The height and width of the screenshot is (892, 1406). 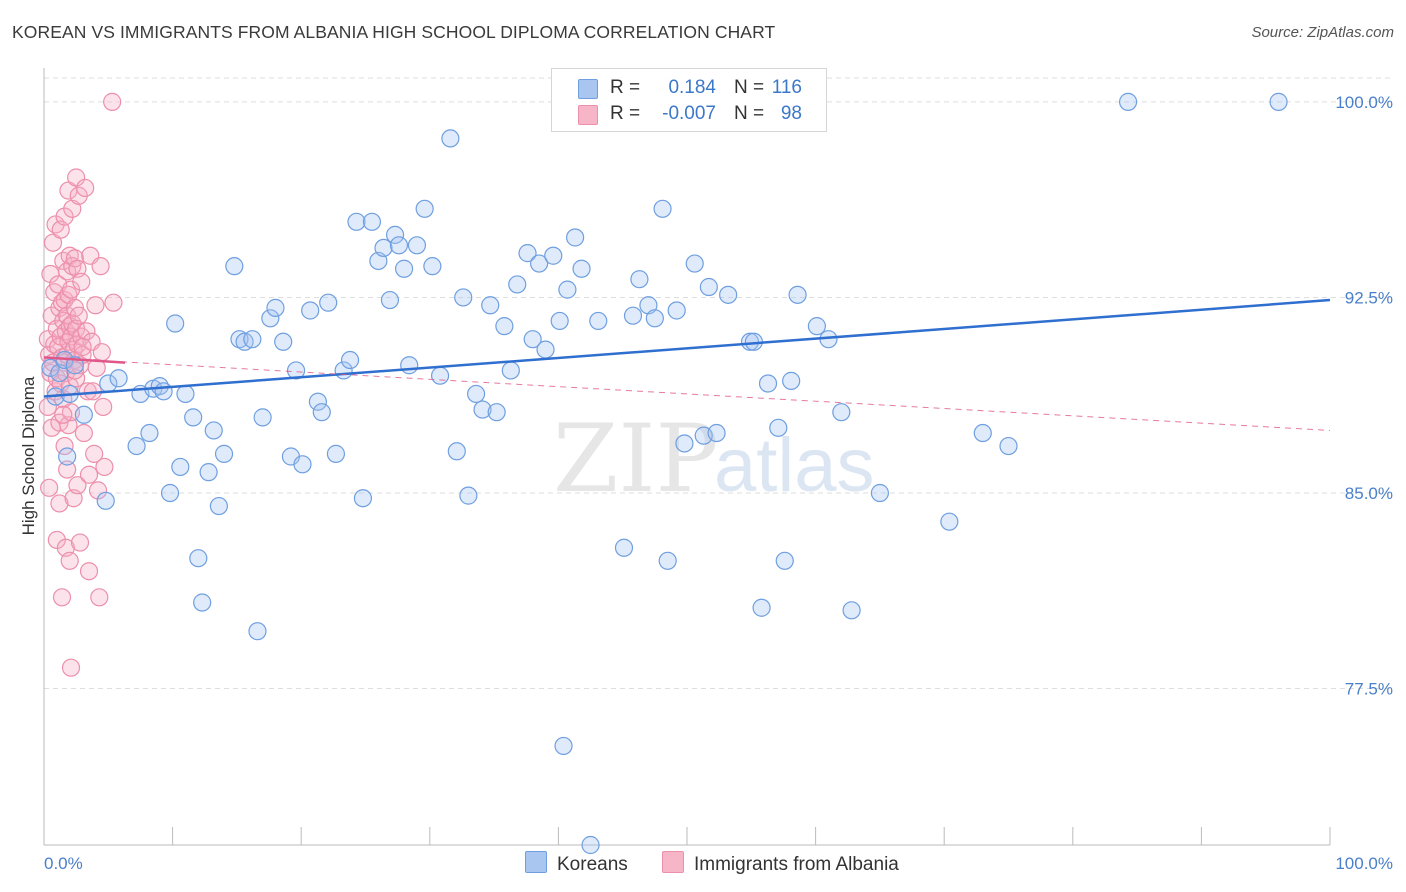 I want to click on y-tick-label: 85.0%, so click(x=1369, y=493).